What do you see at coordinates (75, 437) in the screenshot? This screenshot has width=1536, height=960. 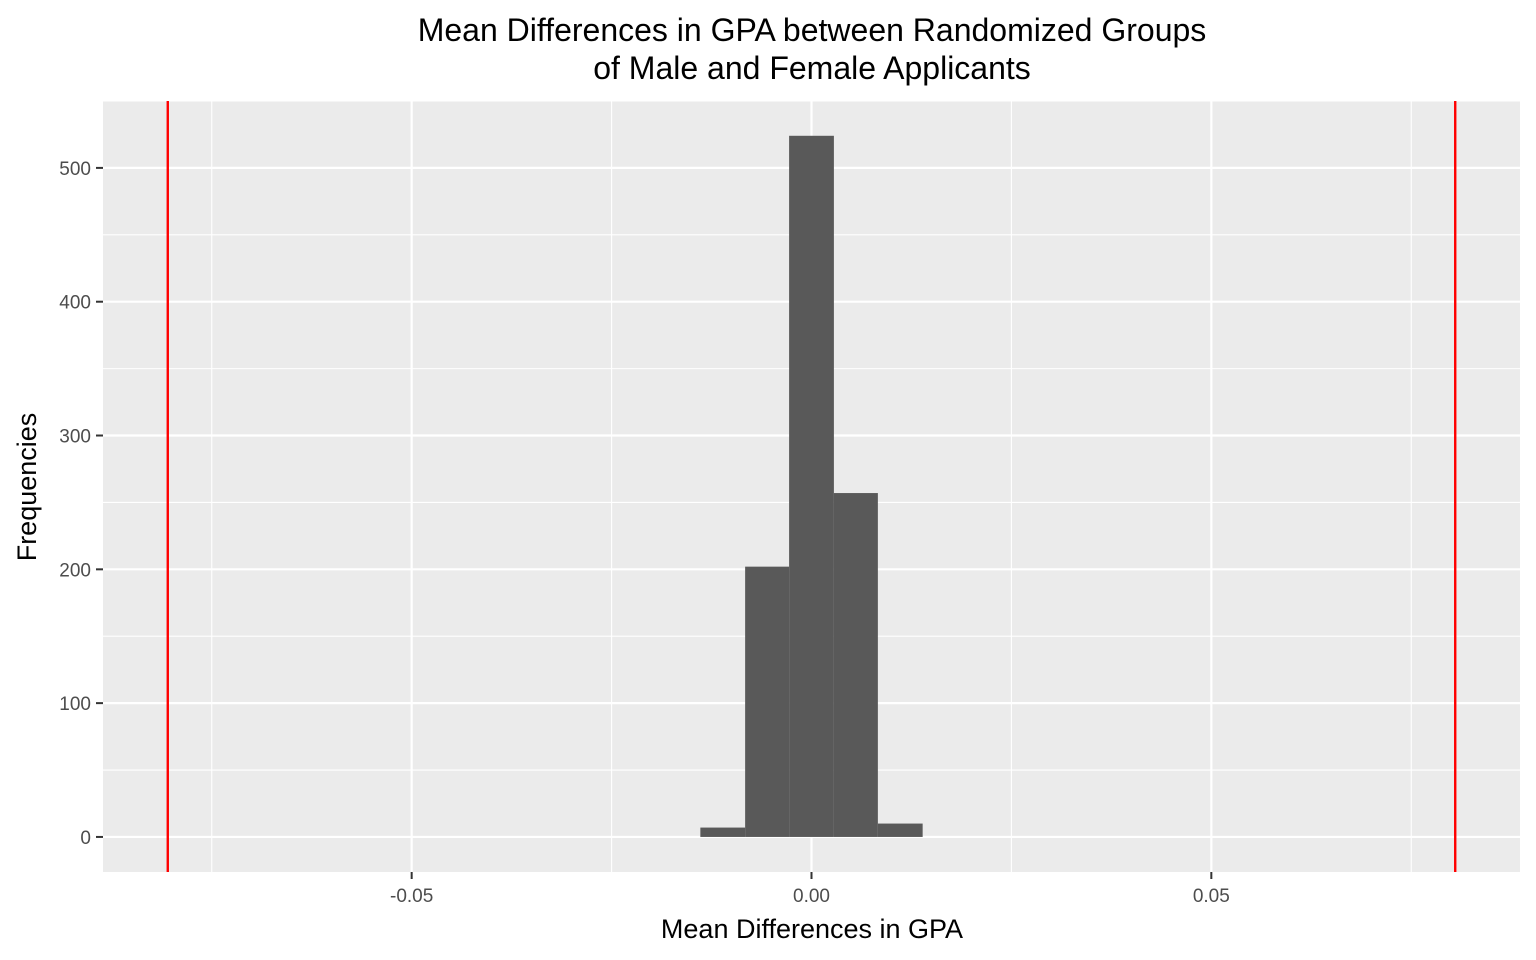 I see `y-tick-label: 300` at bounding box center [75, 437].